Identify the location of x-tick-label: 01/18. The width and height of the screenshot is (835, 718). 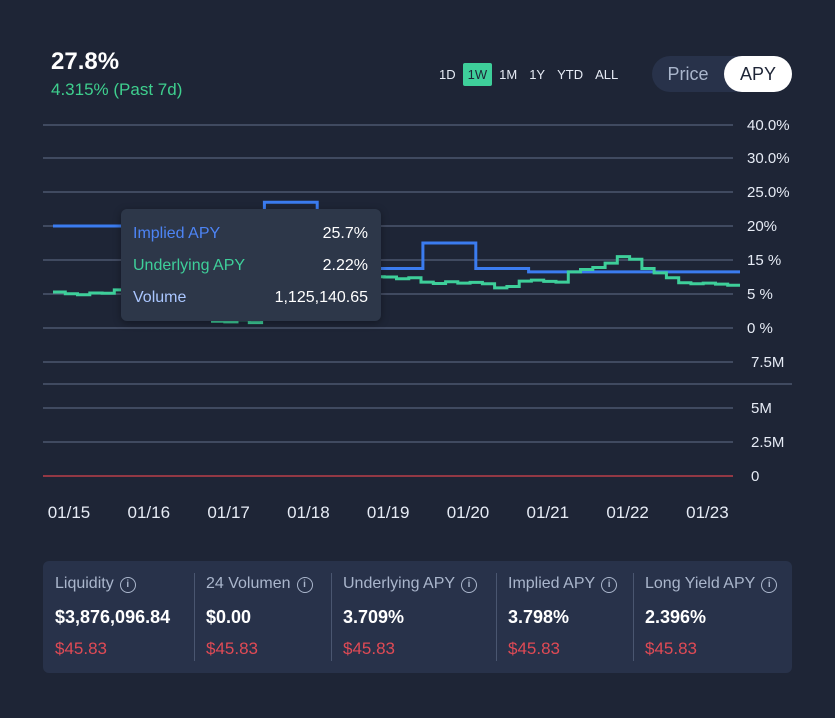
(308, 512).